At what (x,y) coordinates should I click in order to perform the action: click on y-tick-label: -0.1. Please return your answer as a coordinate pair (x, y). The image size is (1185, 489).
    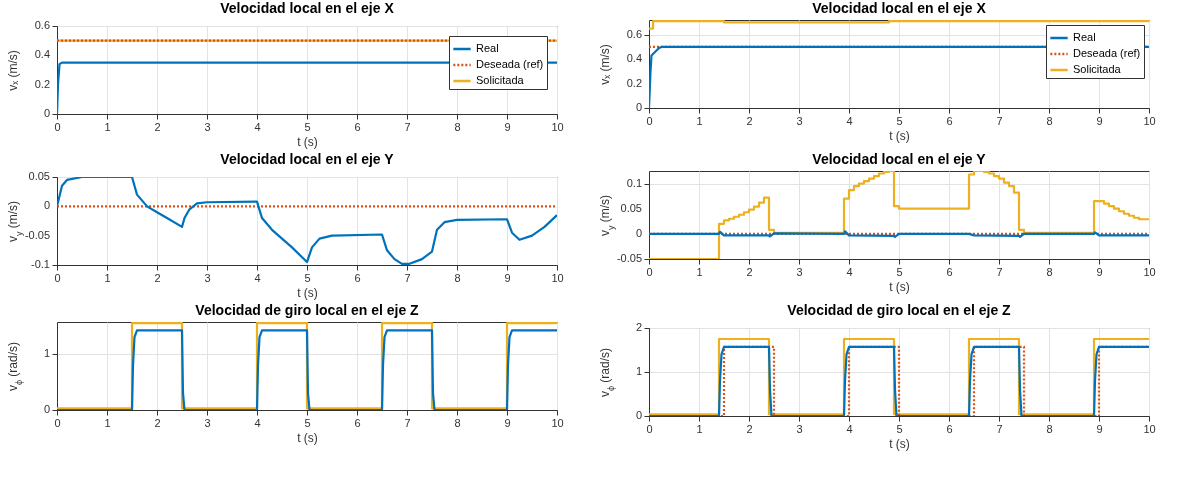
    Looking at the image, I should click on (40, 264).